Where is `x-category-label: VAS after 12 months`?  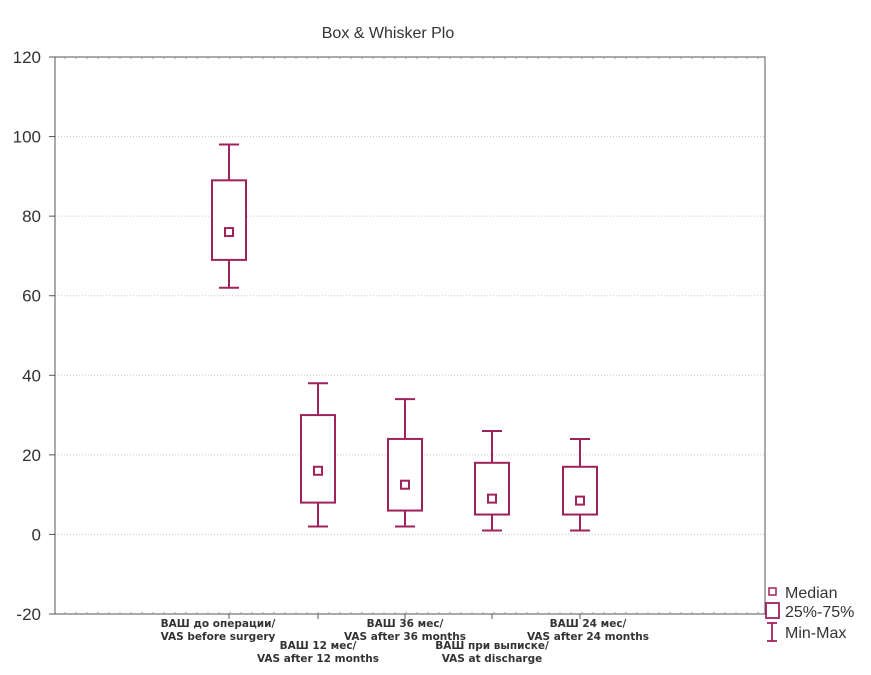
x-category-label: VAS after 12 months is located at coordinates (318, 659).